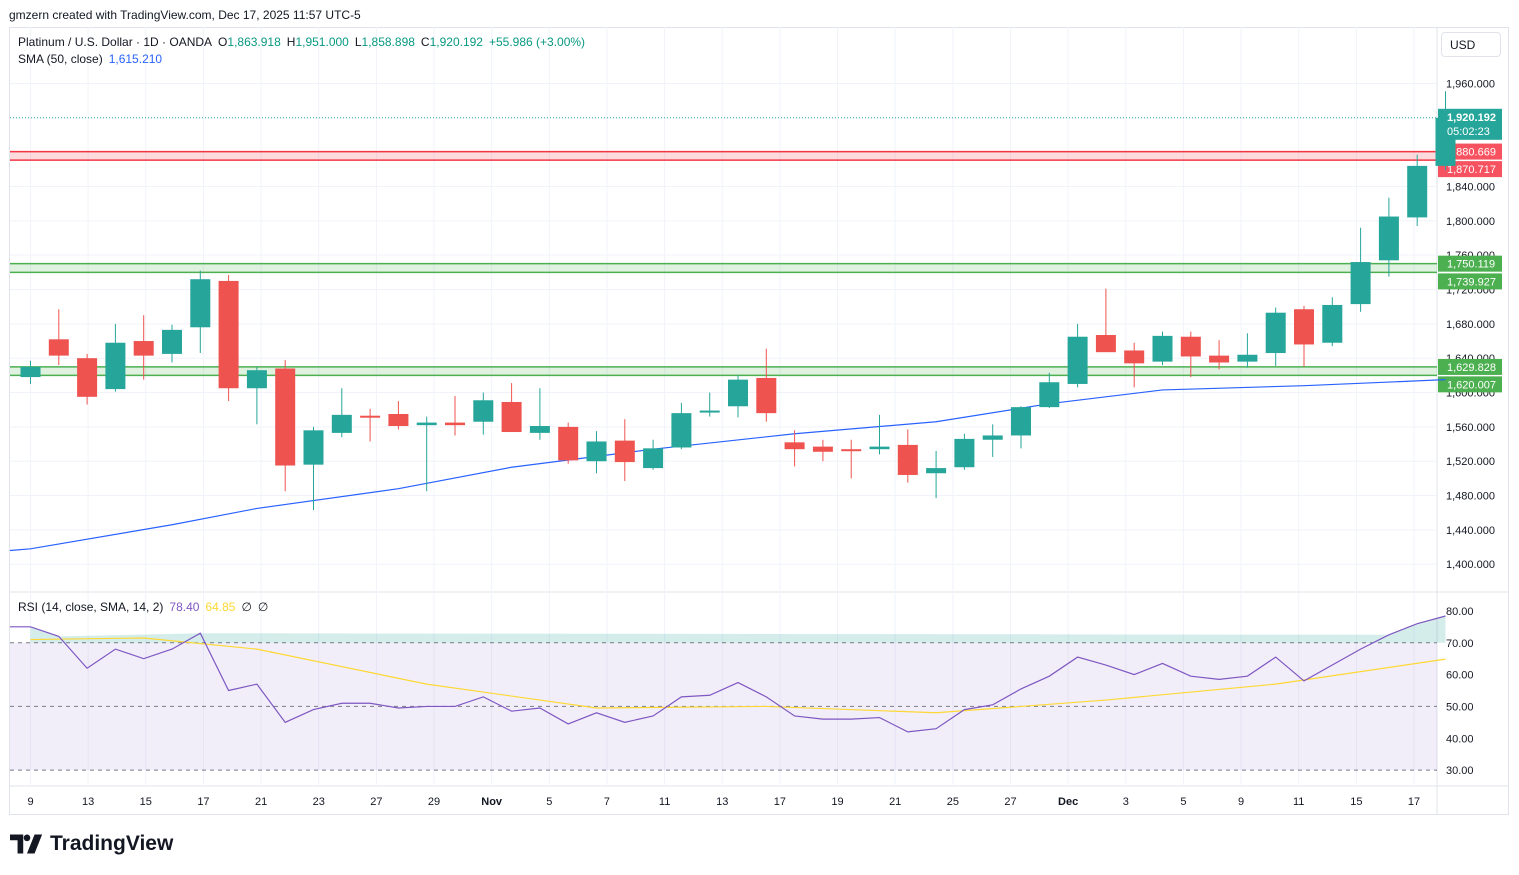 This screenshot has width=1519, height=875. What do you see at coordinates (1460, 707) in the screenshot?
I see `rsi-tick-label: 50.00` at bounding box center [1460, 707].